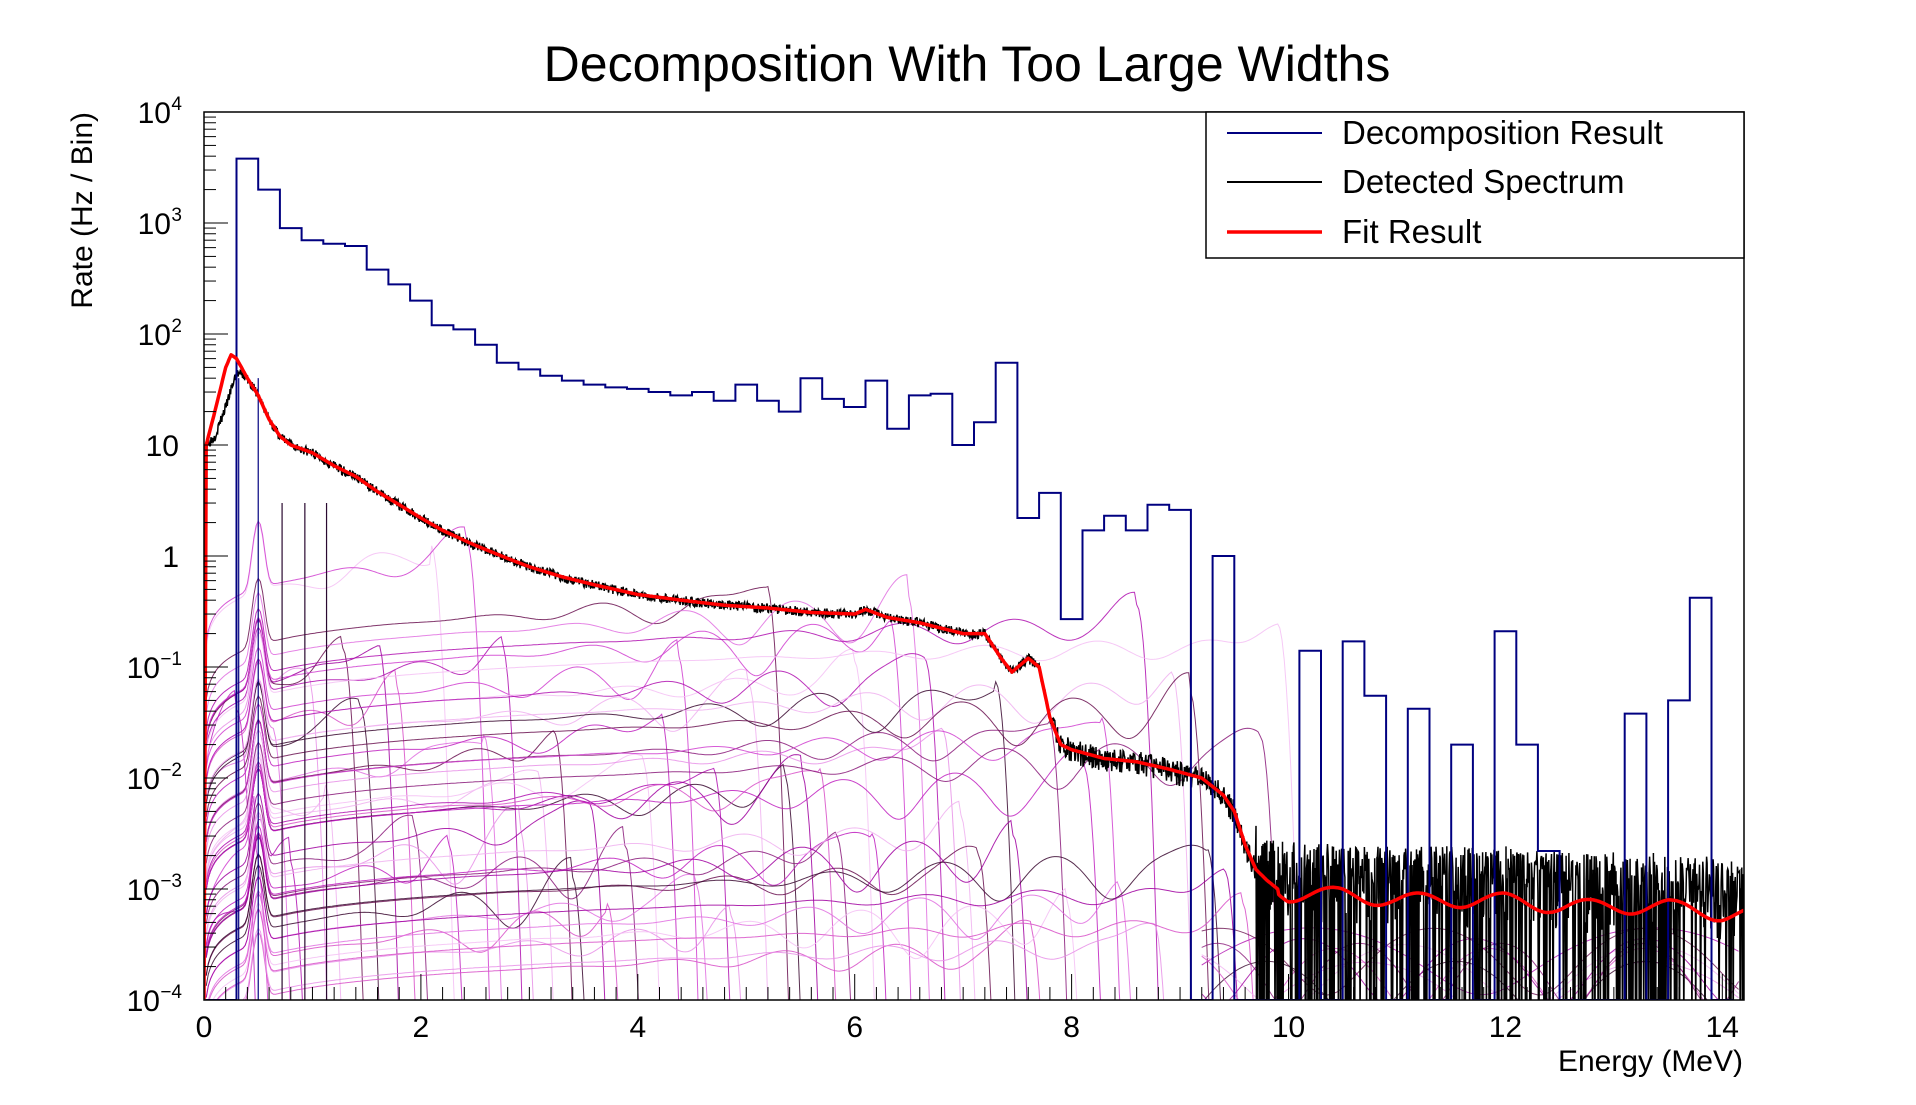 This screenshot has height=1105, width=1916. I want to click on y-tick-label: 410, so click(160, 112).